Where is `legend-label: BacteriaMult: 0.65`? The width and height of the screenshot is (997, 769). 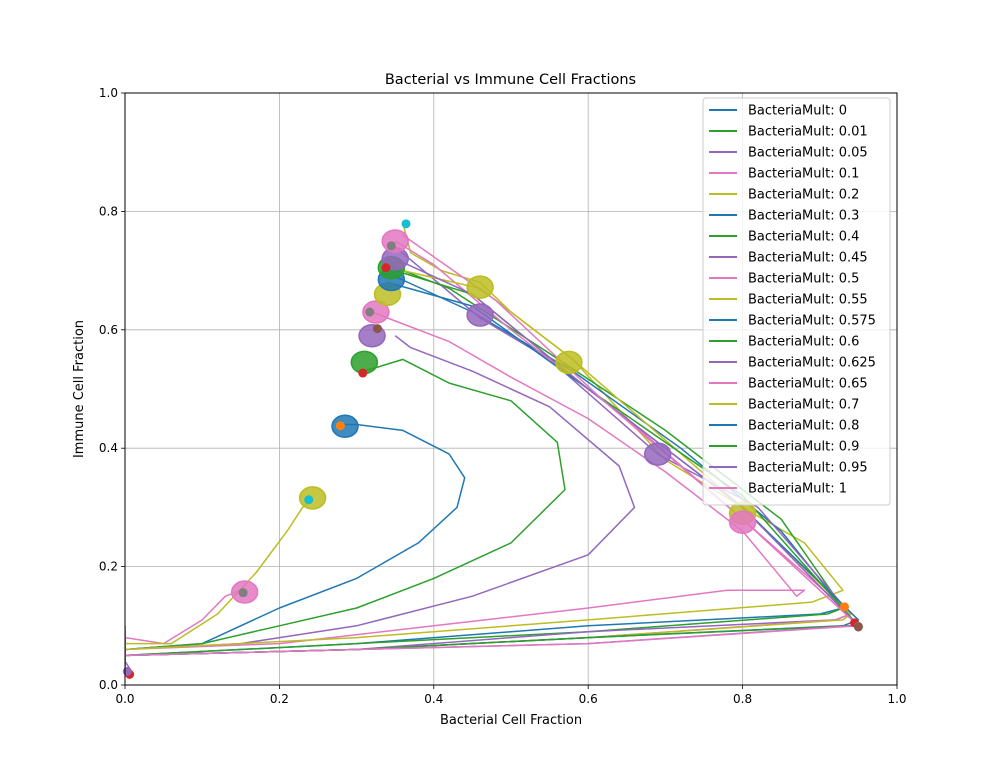
legend-label: BacteriaMult: 0.65 is located at coordinates (808, 384).